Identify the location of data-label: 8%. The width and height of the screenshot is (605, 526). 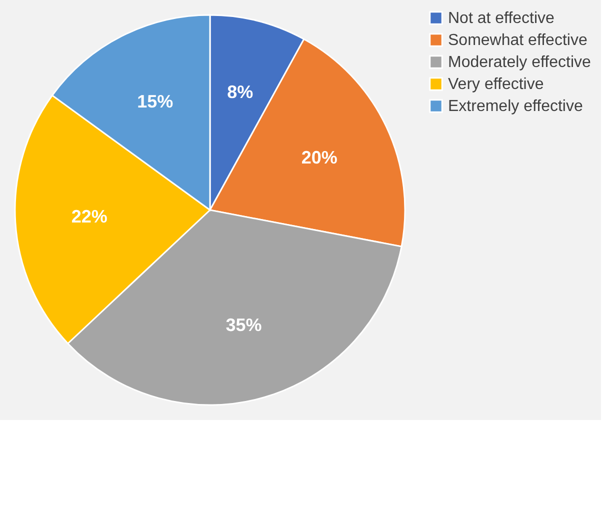
(240, 92).